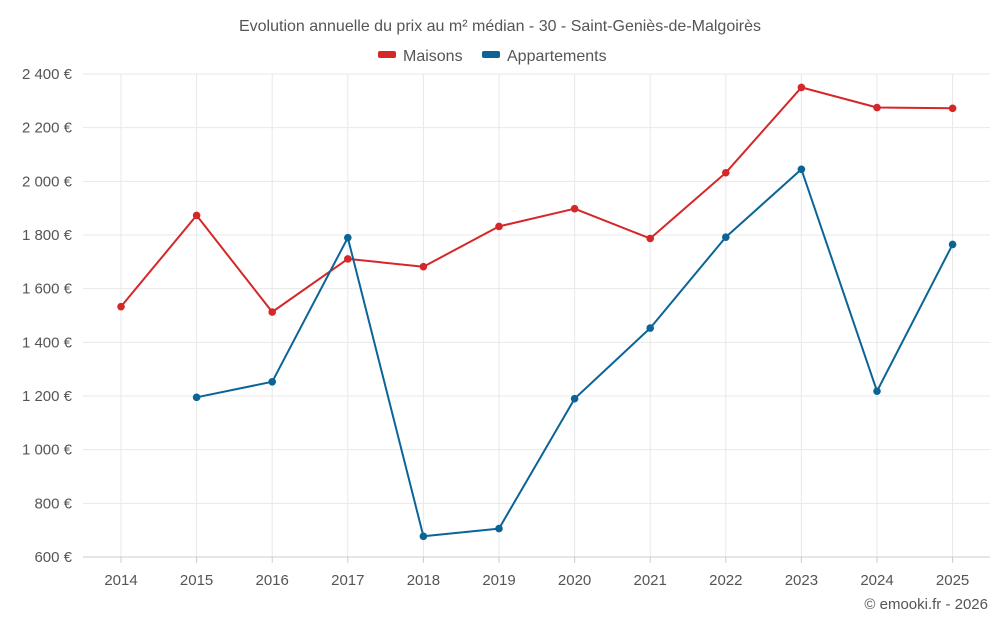 The image size is (1000, 625). Describe the element at coordinates (348, 237) in the screenshot. I see `data-point-appartements-2017` at that location.